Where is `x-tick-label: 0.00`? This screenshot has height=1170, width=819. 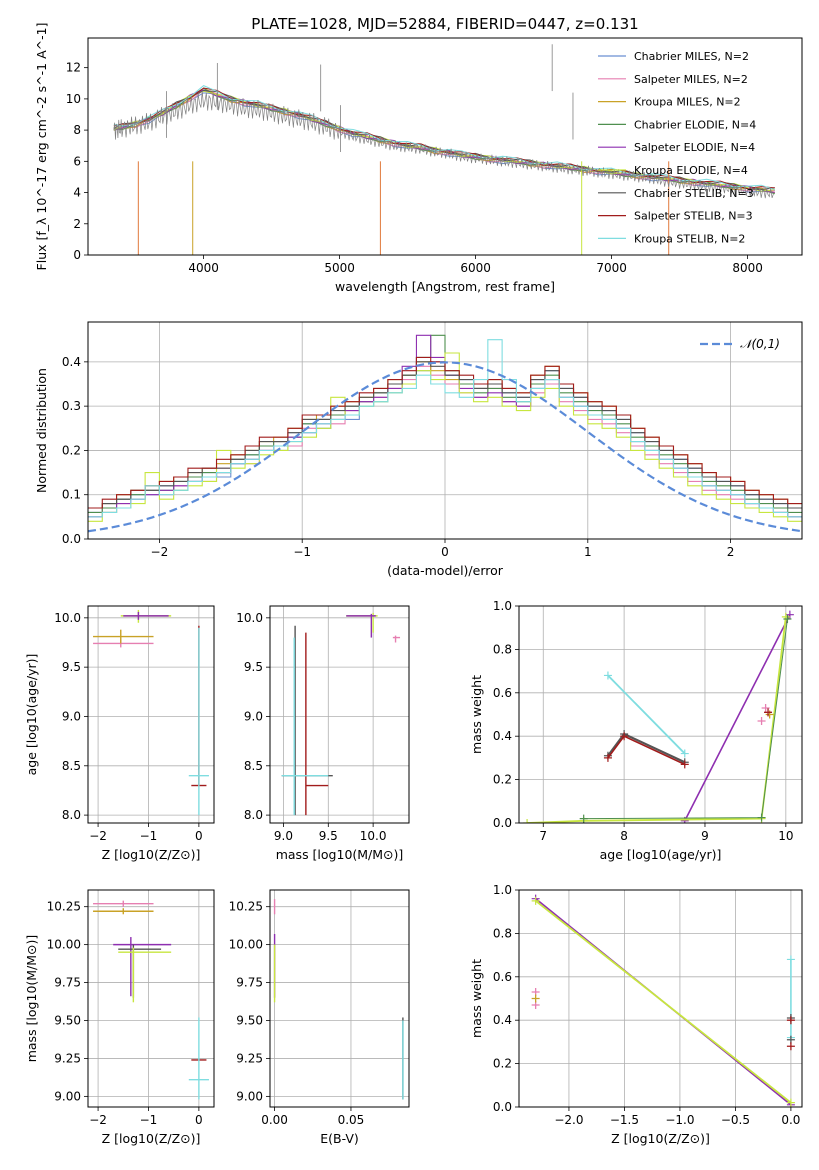
x-tick-label: 0.00 is located at coordinates (274, 1120).